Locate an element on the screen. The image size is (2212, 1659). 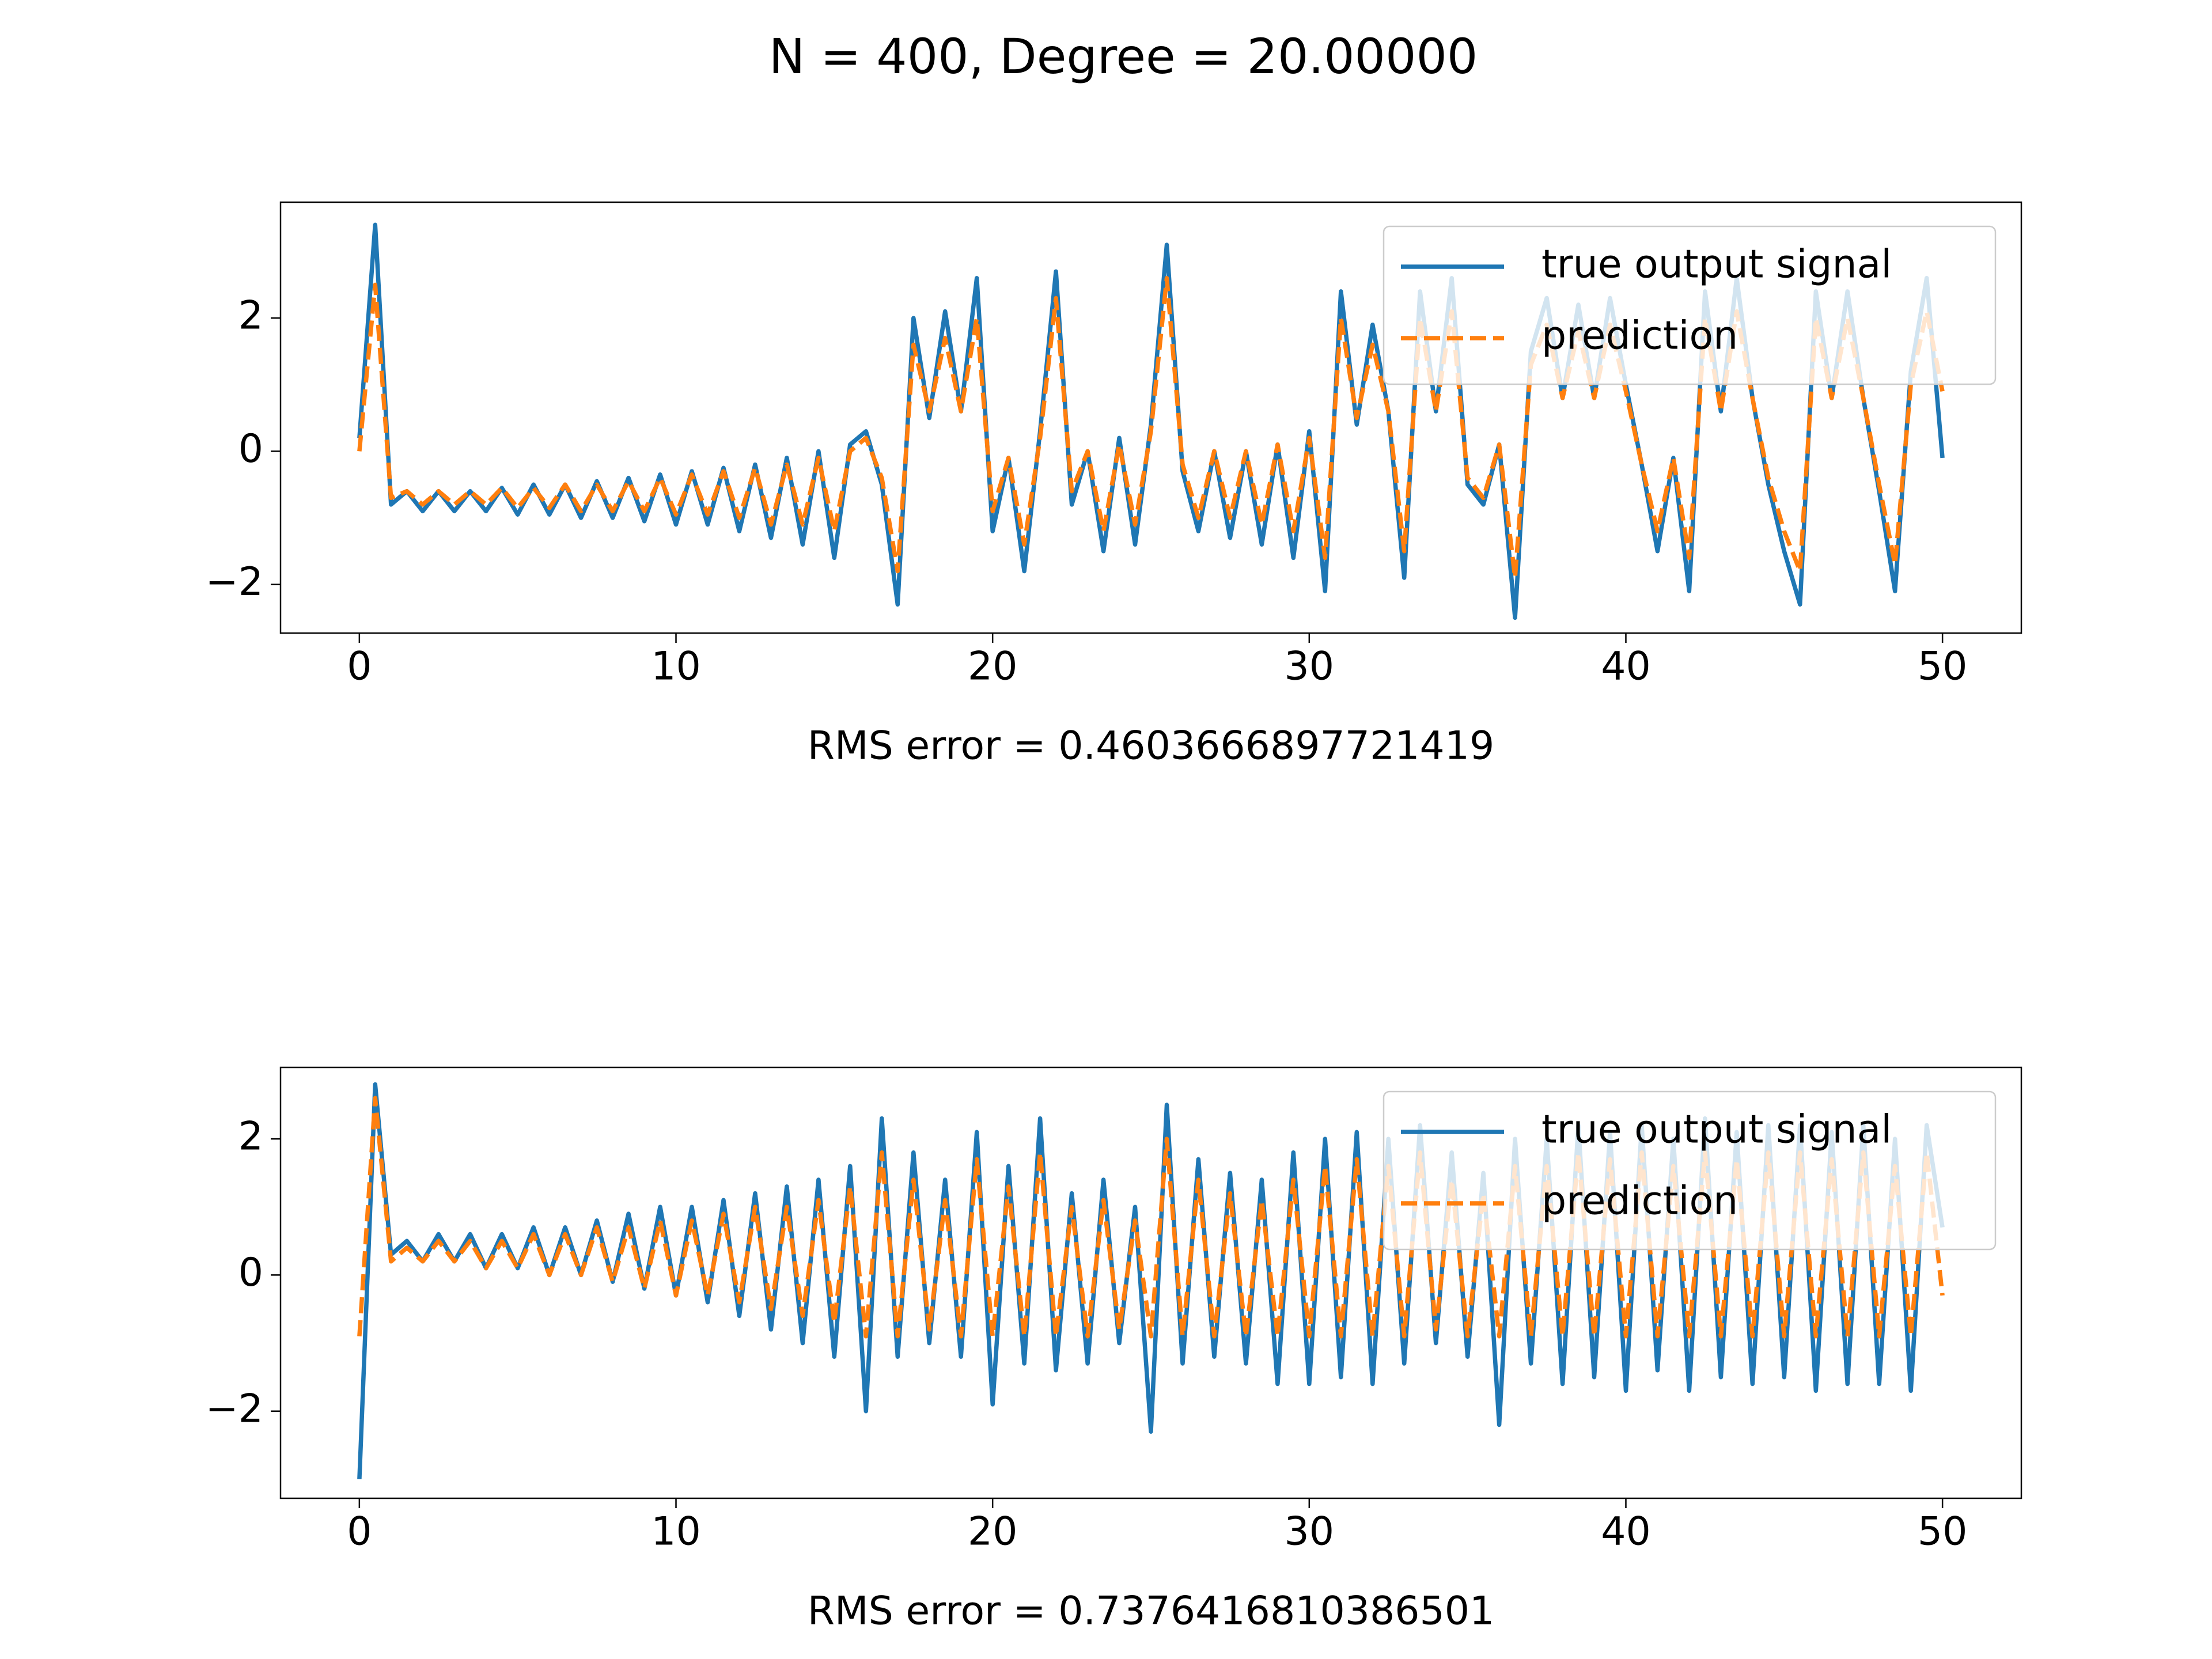
x-axis-label: RMS error = 0.7376416810386501 is located at coordinates (1151, 1611).